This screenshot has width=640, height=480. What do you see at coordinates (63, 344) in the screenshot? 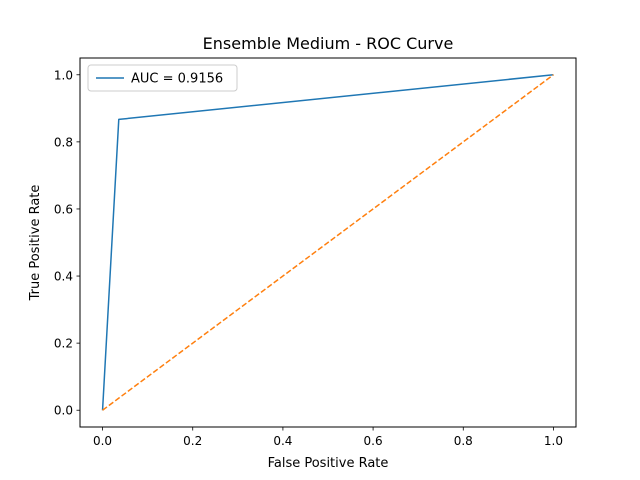
I see `y-tick-label: 0.2` at bounding box center [63, 344].